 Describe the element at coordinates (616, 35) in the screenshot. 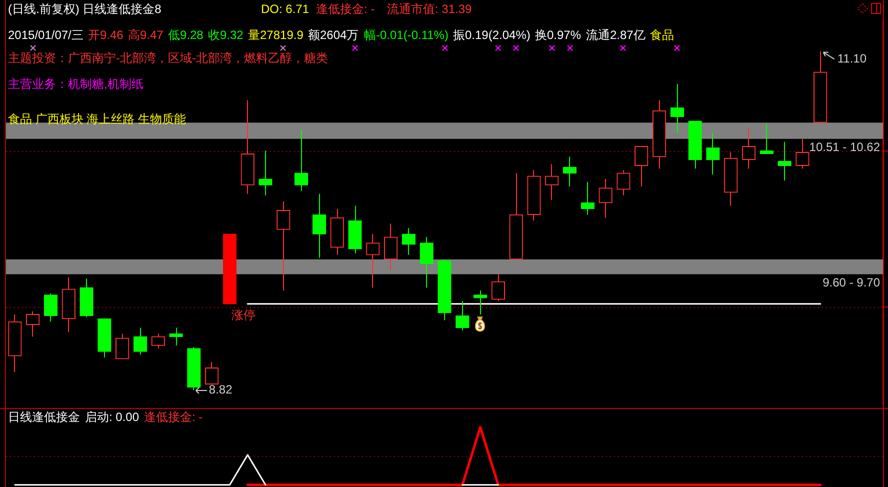

I see `annotation: 流通2.87亿` at that location.